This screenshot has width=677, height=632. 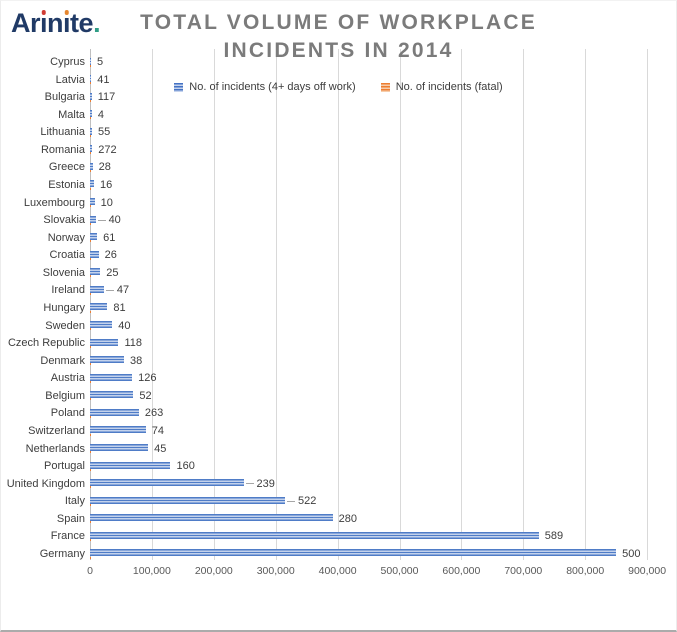 What do you see at coordinates (91, 171) in the screenshot?
I see `bar-fatal-greece` at bounding box center [91, 171].